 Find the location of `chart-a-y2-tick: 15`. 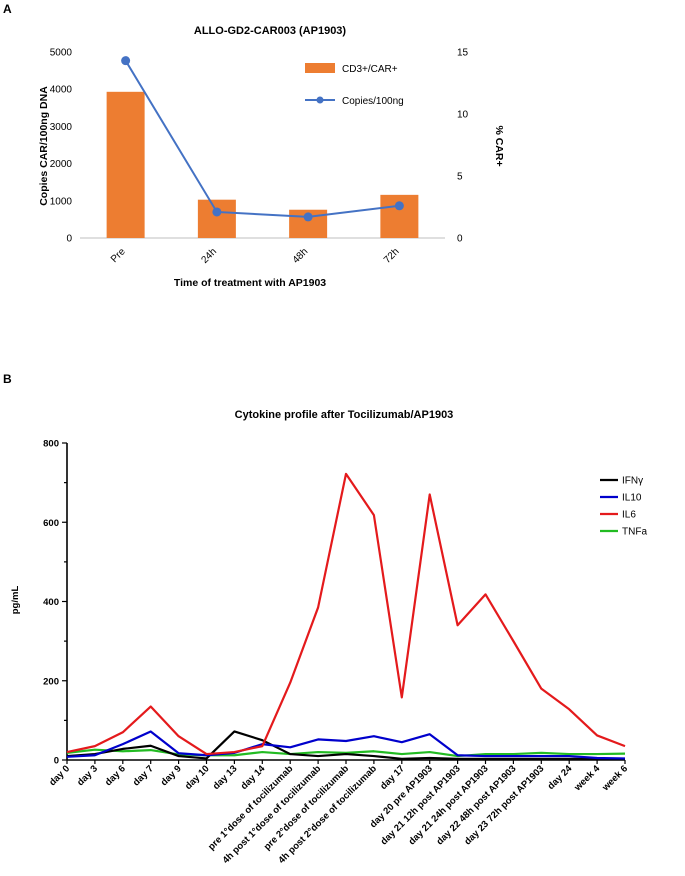

chart-a-y2-tick: 15 is located at coordinates (463, 53).